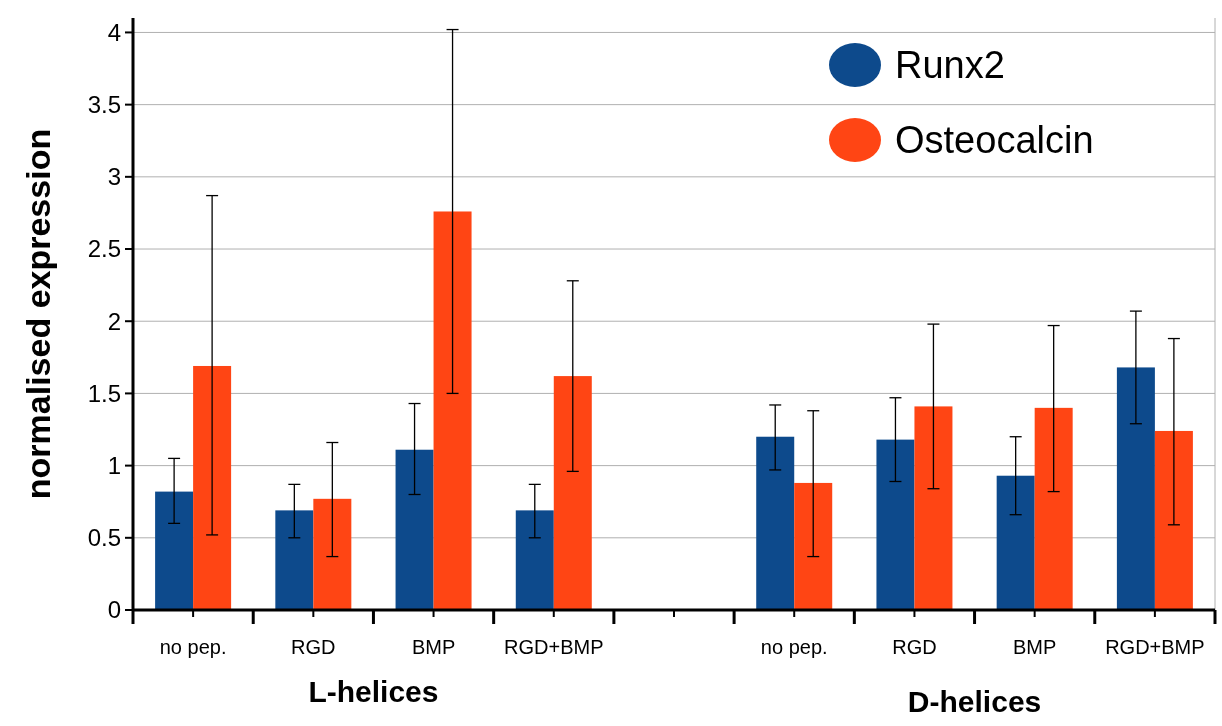 The width and height of the screenshot is (1222, 726). I want to click on y-tick-label: 1, so click(114, 466).